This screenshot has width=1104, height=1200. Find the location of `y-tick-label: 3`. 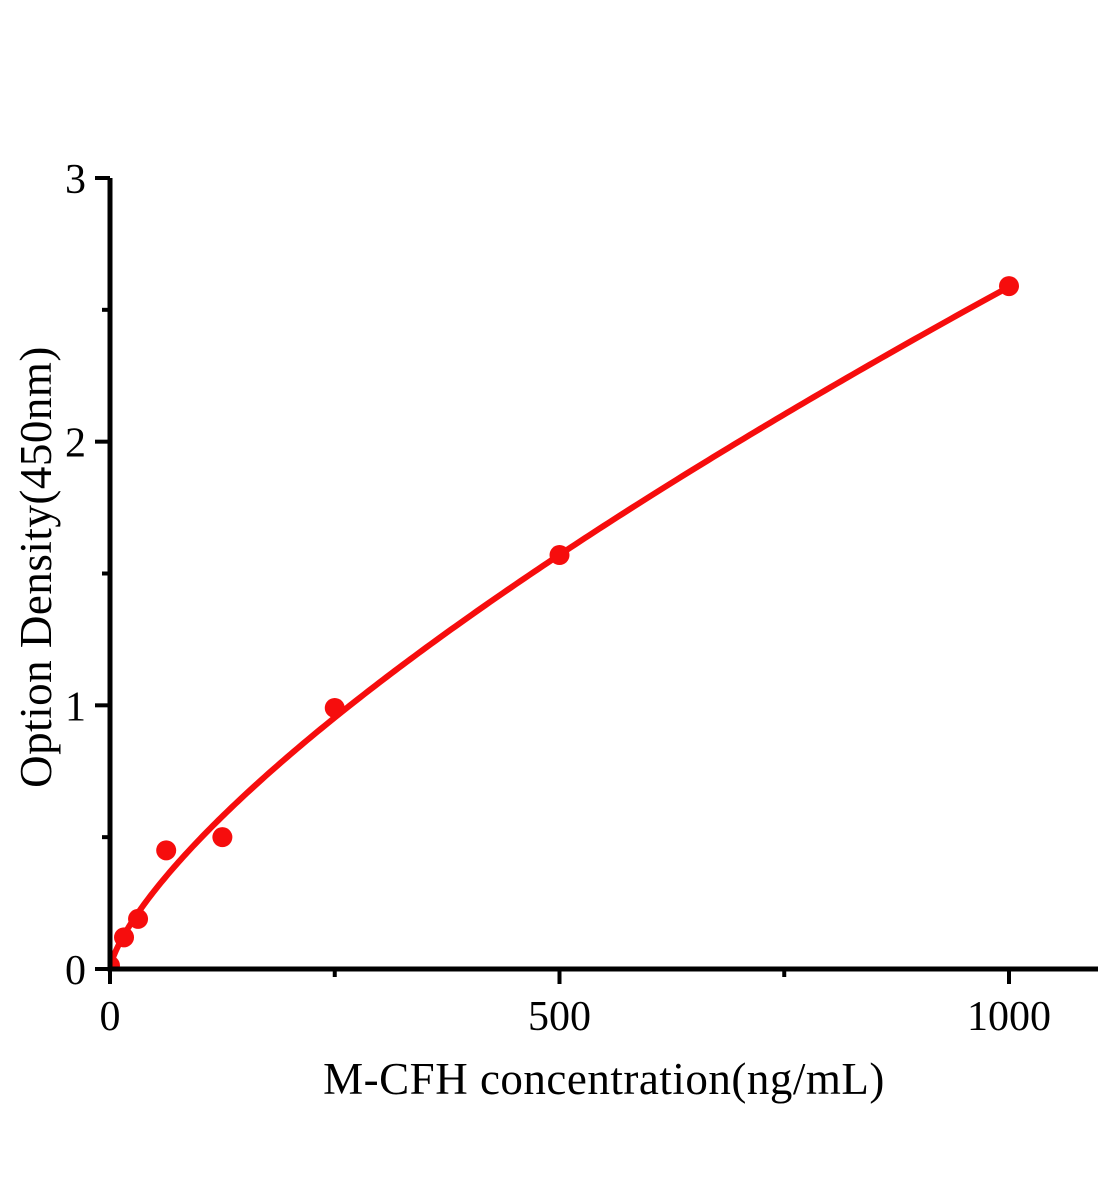

y-tick-label: 3 is located at coordinates (75, 180).